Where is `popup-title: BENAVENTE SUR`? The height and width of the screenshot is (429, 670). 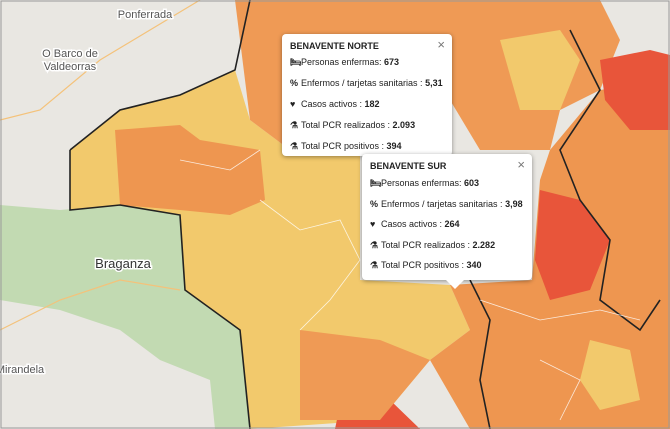 popup-title: BENAVENTE SUR is located at coordinates (408, 166).